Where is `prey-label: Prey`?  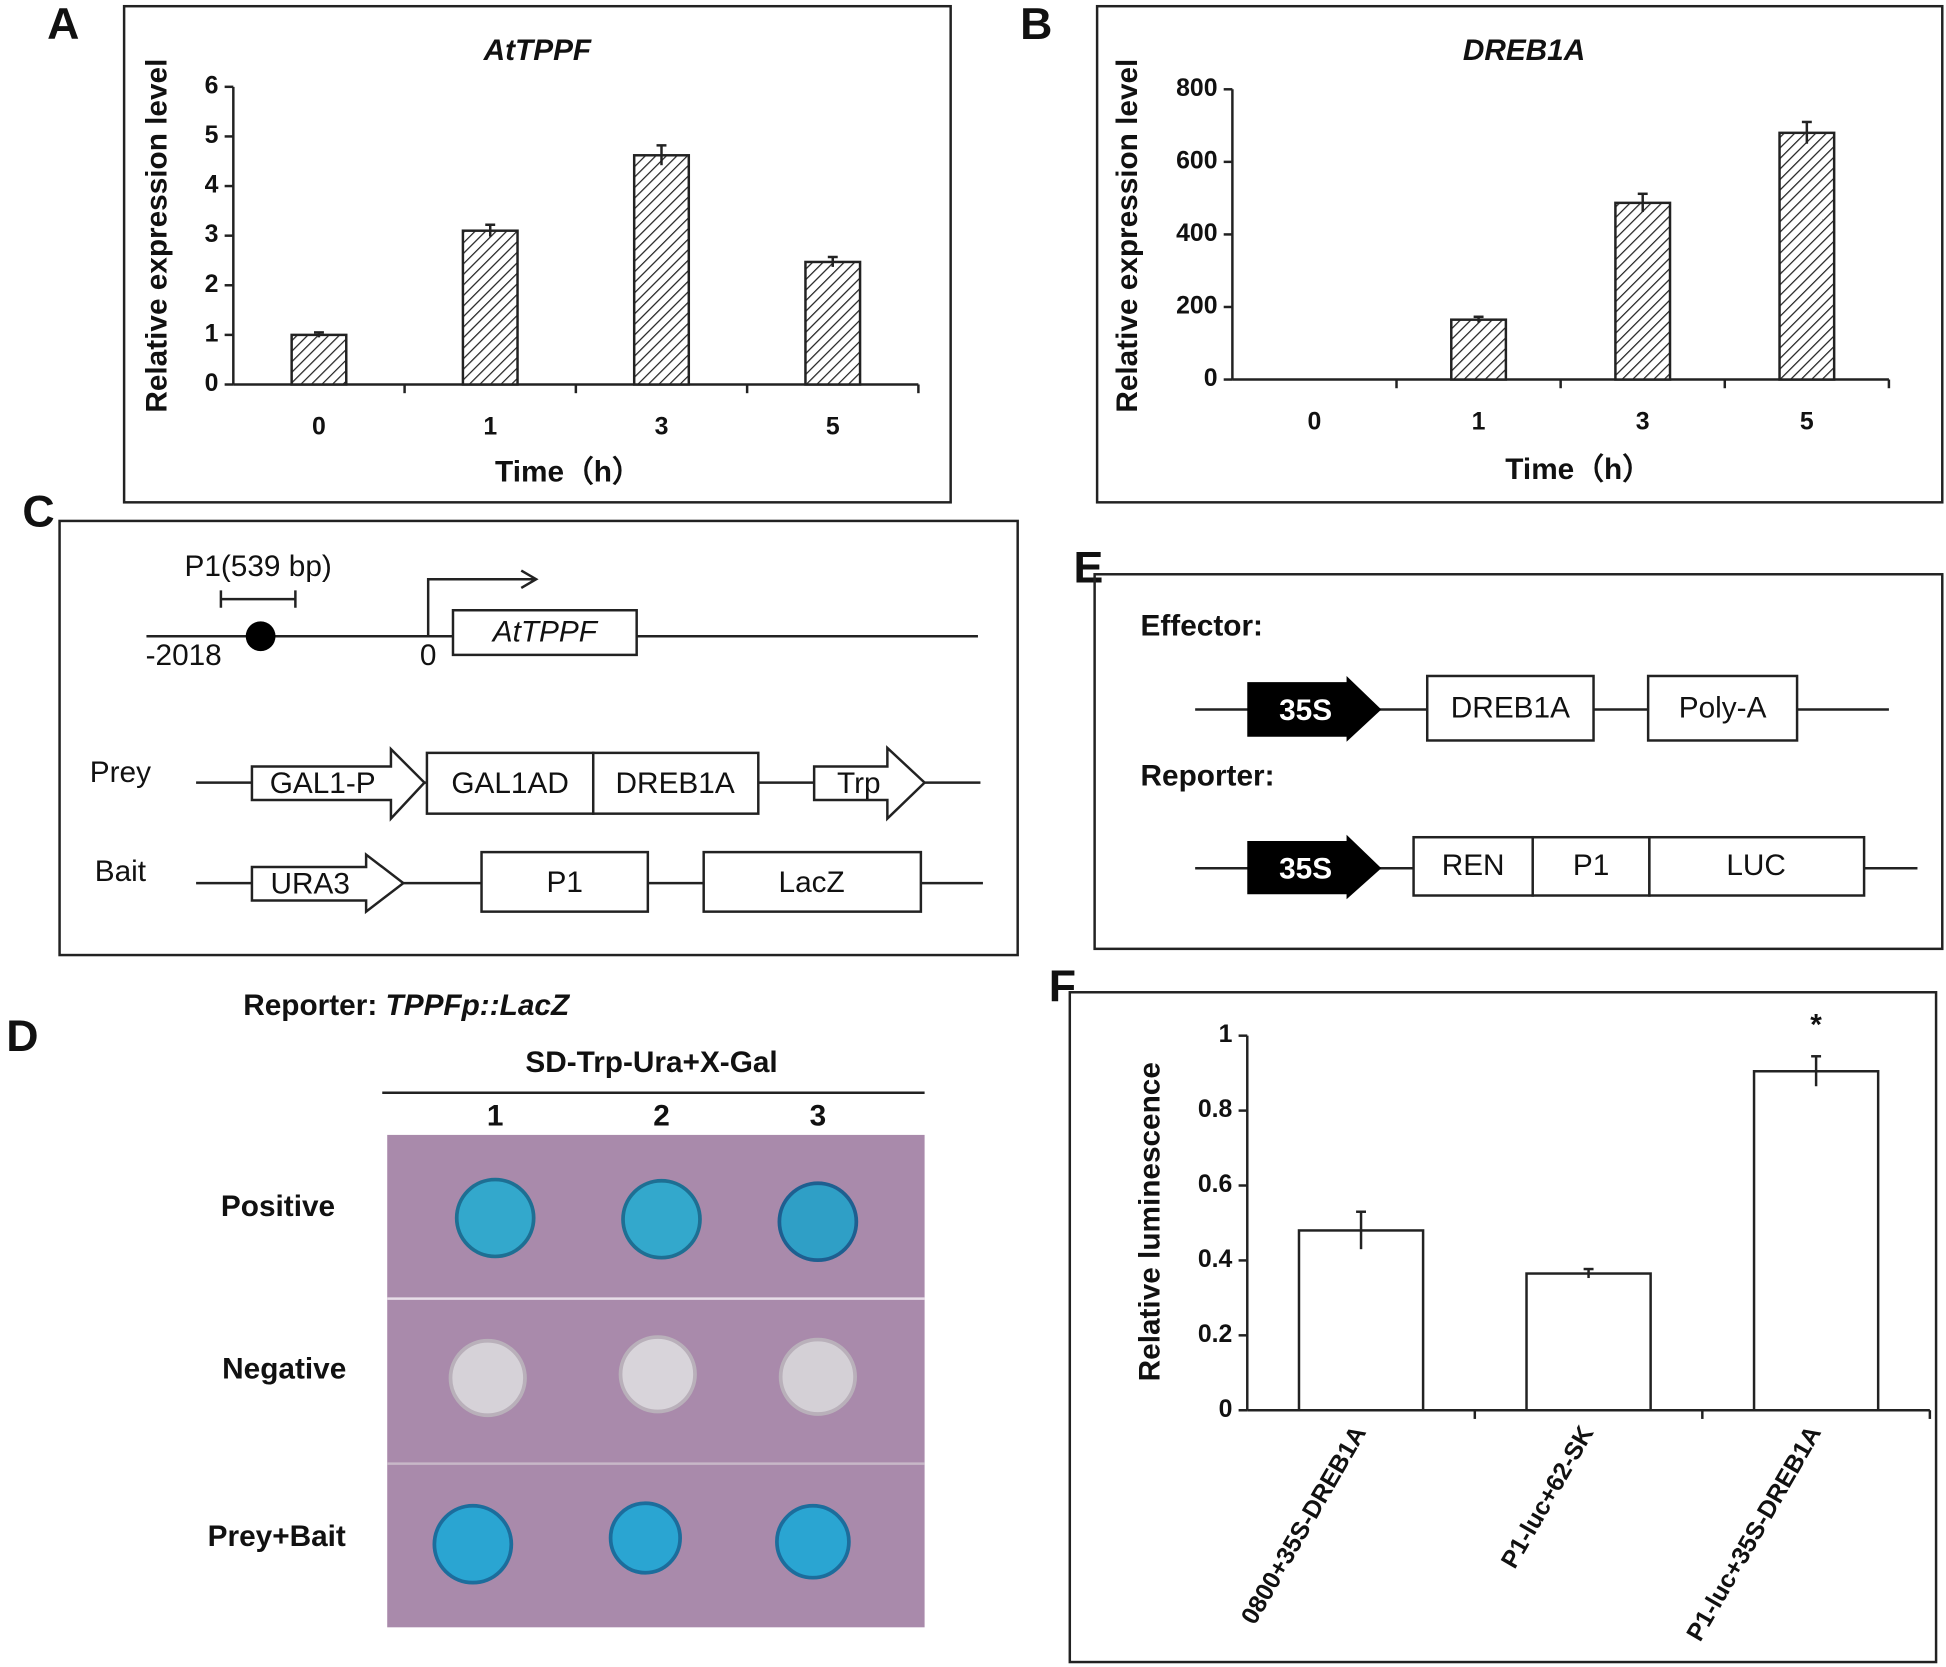 prey-label: Prey is located at coordinates (120, 772).